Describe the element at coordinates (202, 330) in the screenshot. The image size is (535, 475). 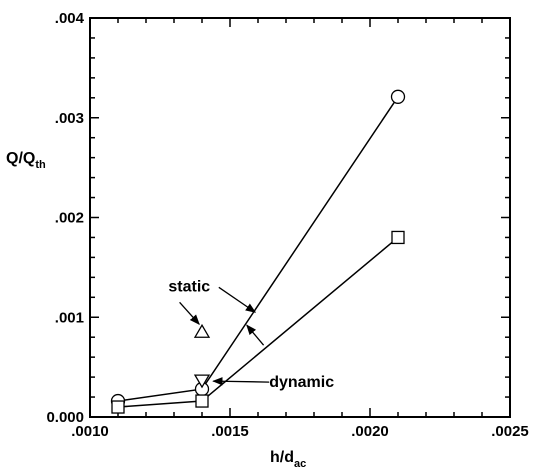
I see `triangle-up-marker` at that location.